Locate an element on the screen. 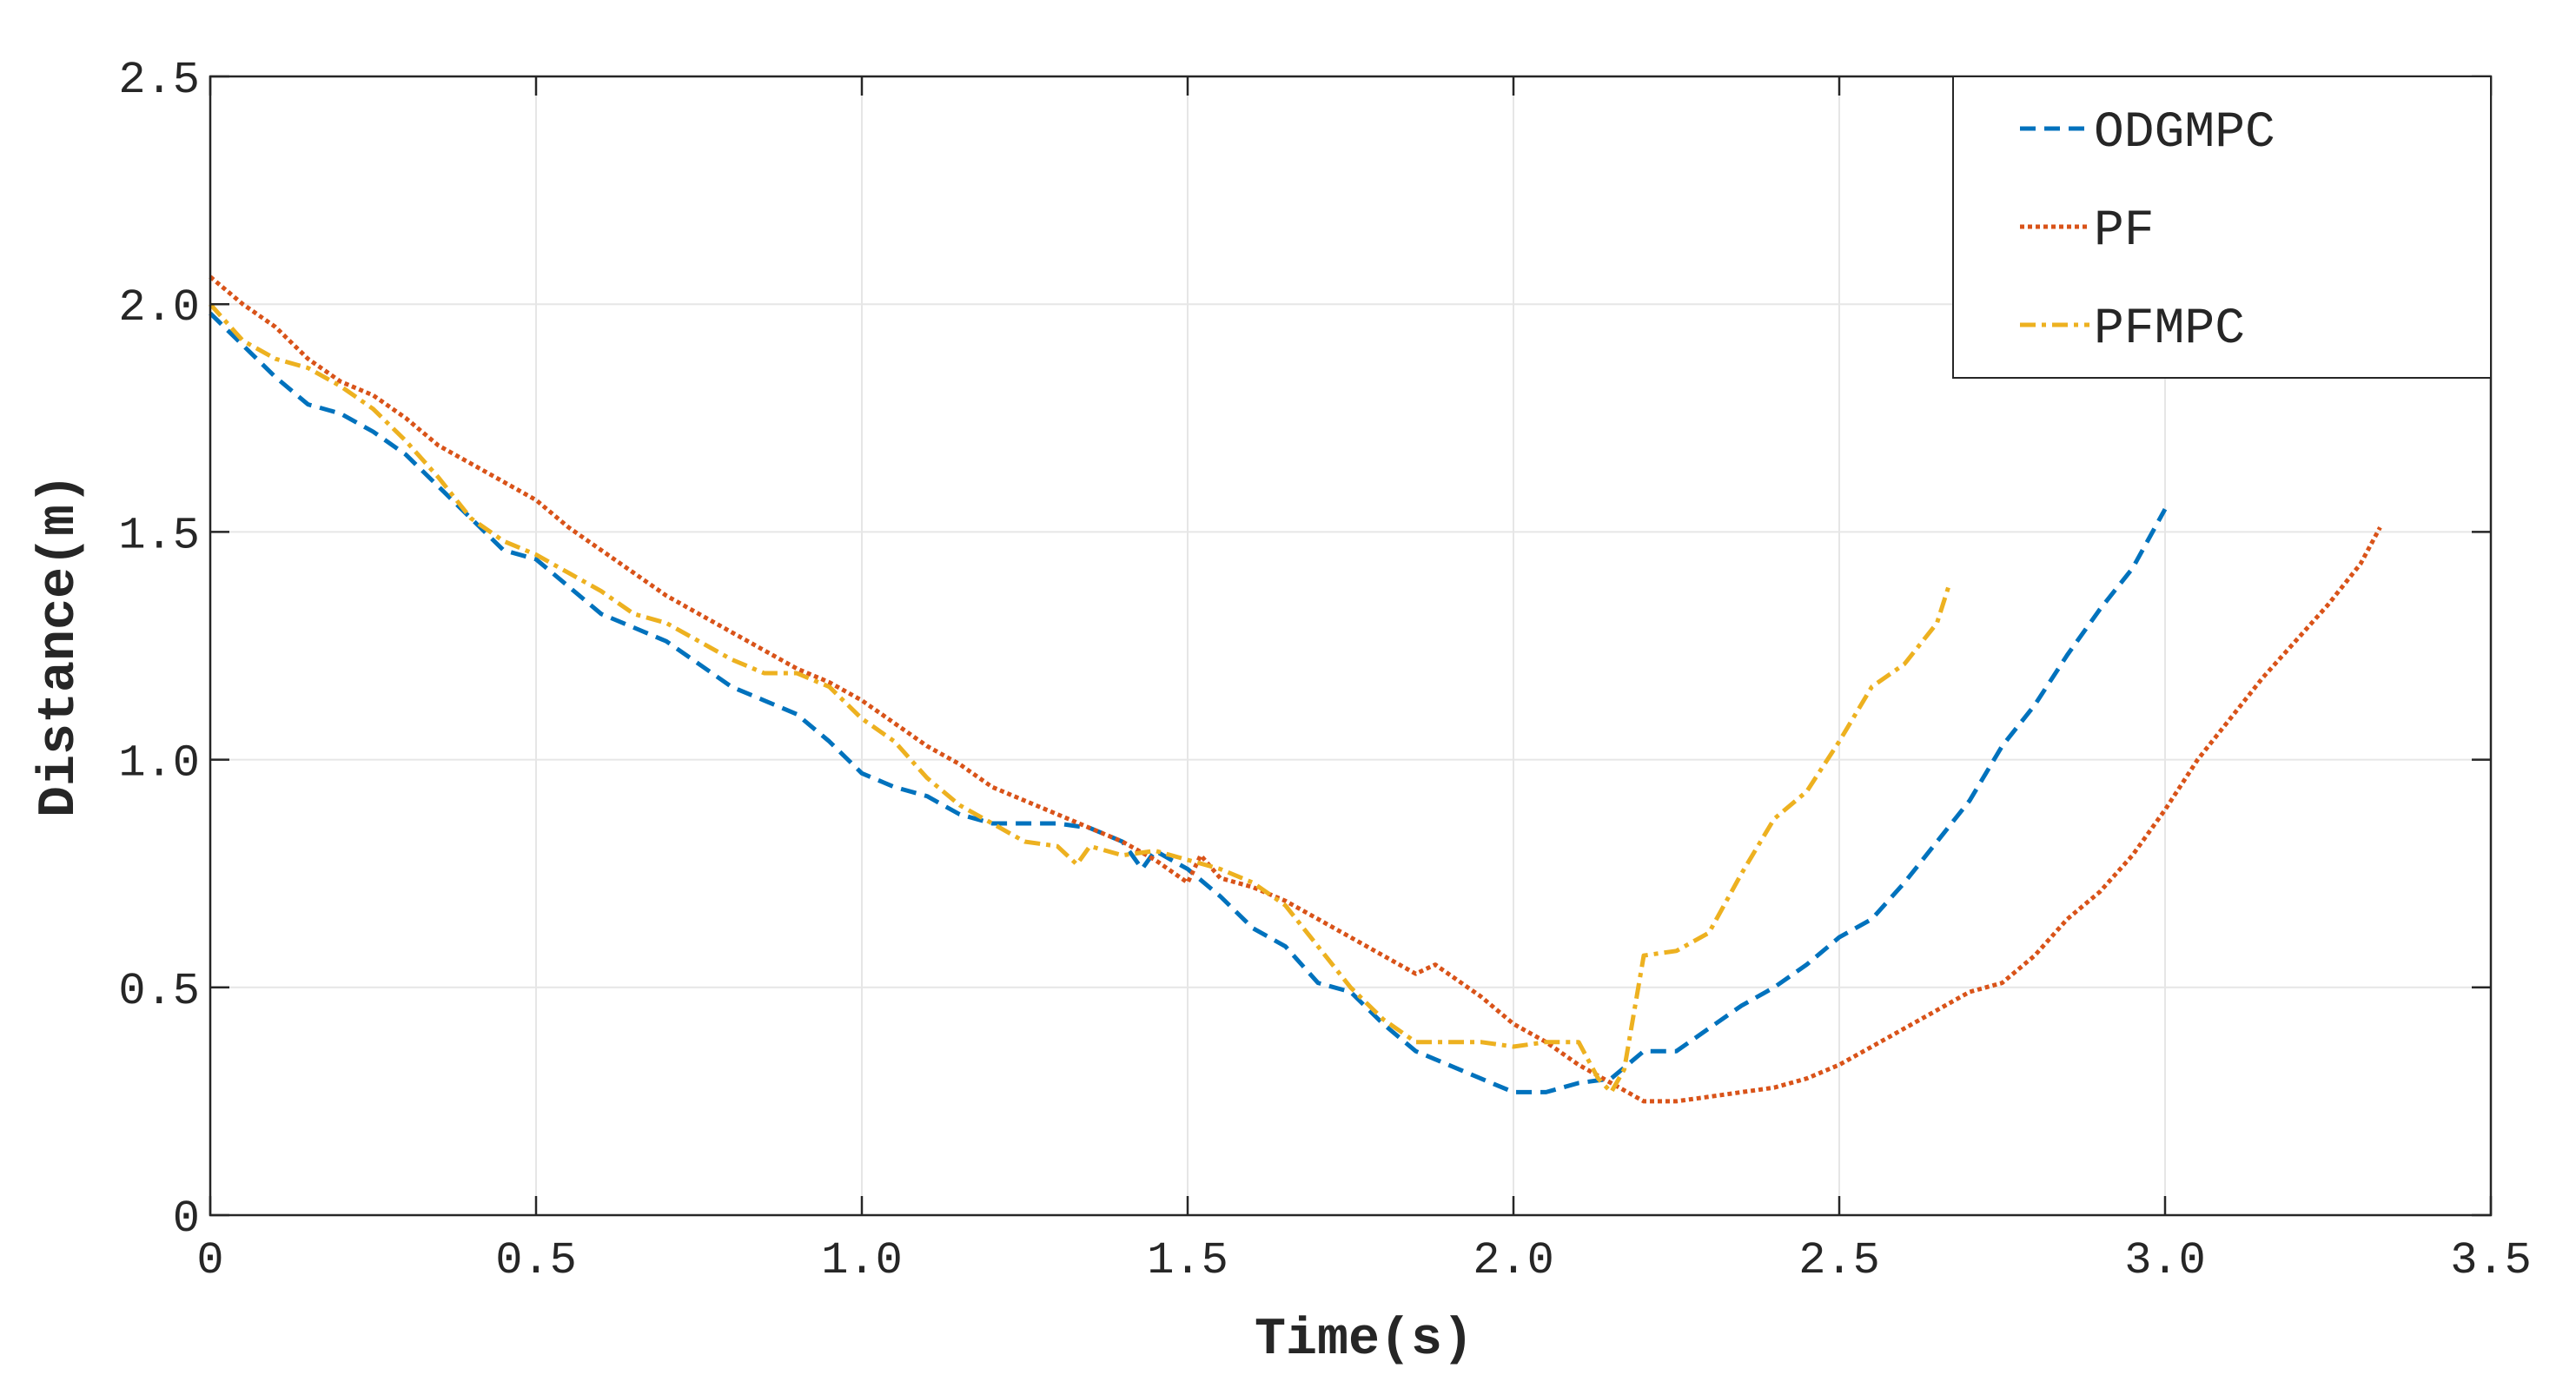 The height and width of the screenshot is (1388, 2576). legend-label-pfmpc: PFMPC is located at coordinates (2169, 329).